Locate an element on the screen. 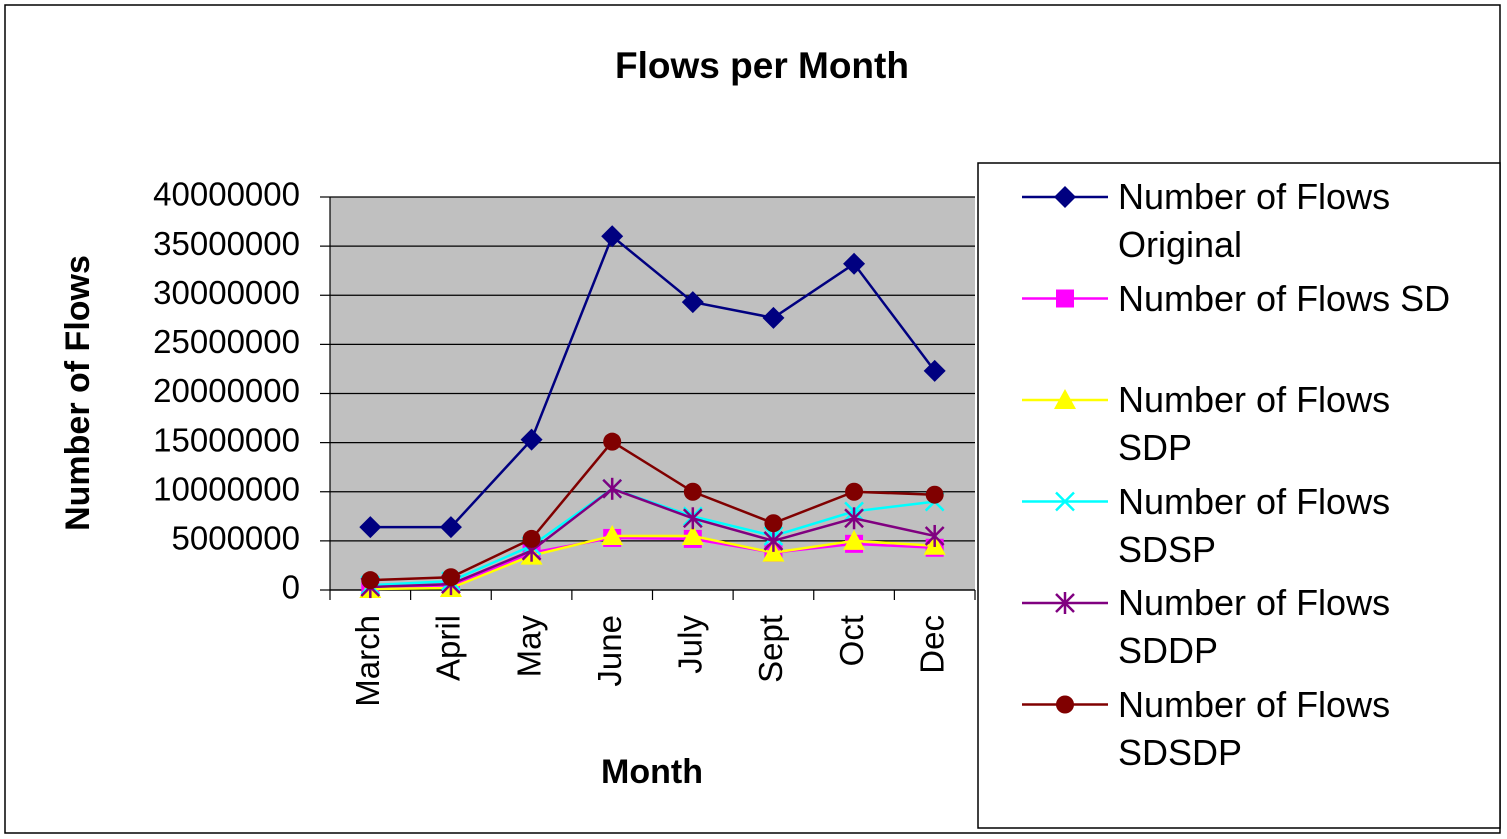  y-tick-label: 15000000 is located at coordinates (226, 439).